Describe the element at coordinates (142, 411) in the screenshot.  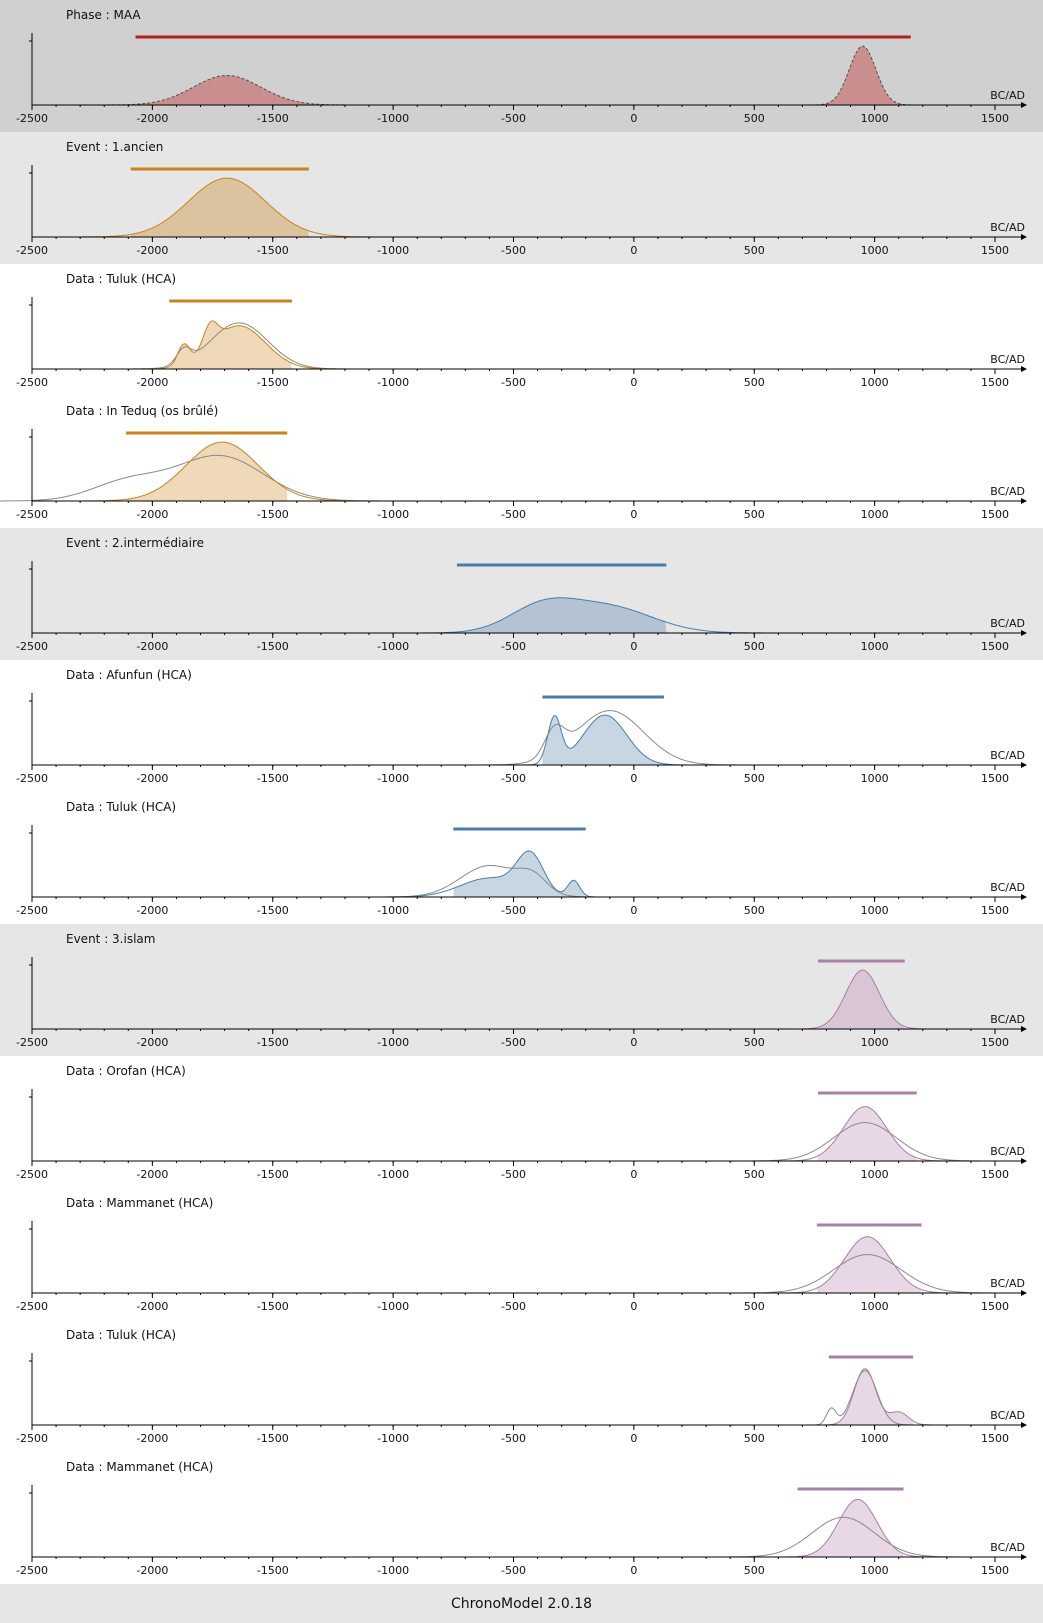
I see `panel-title: Data : In Teduq (os brûlé)` at that location.